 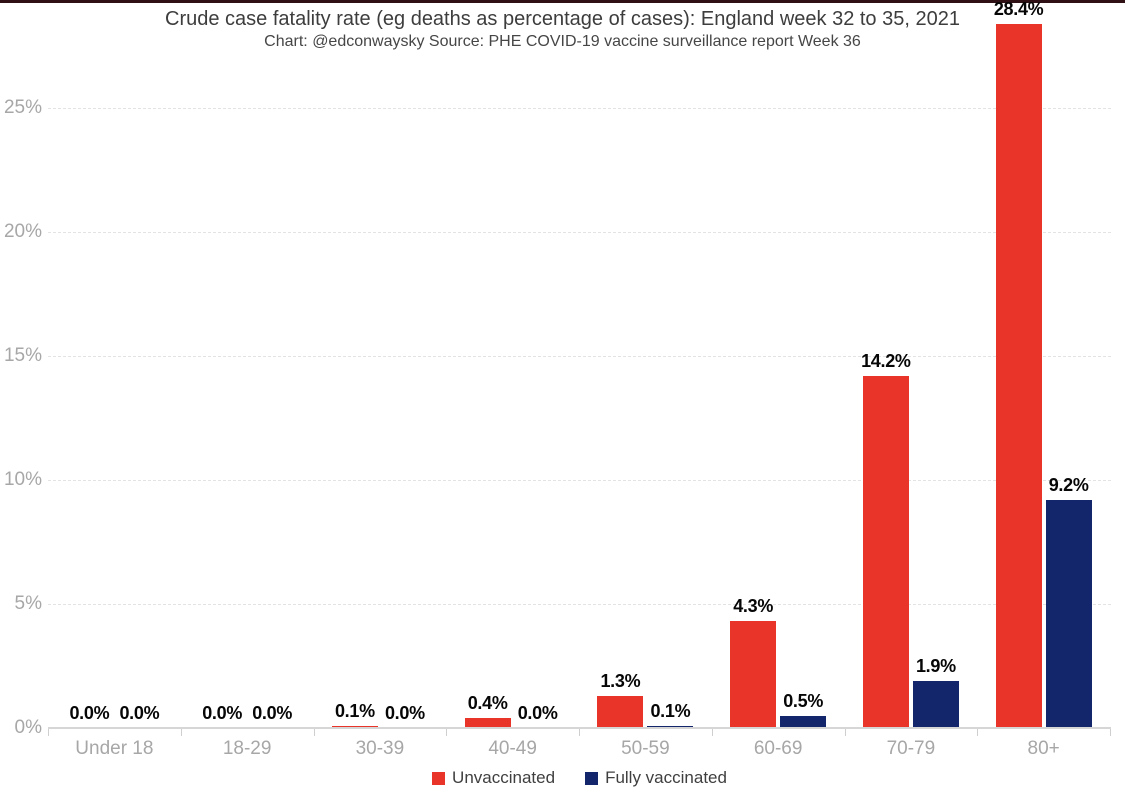 What do you see at coordinates (645, 748) in the screenshot?
I see `category-label-50-59: 50-59` at bounding box center [645, 748].